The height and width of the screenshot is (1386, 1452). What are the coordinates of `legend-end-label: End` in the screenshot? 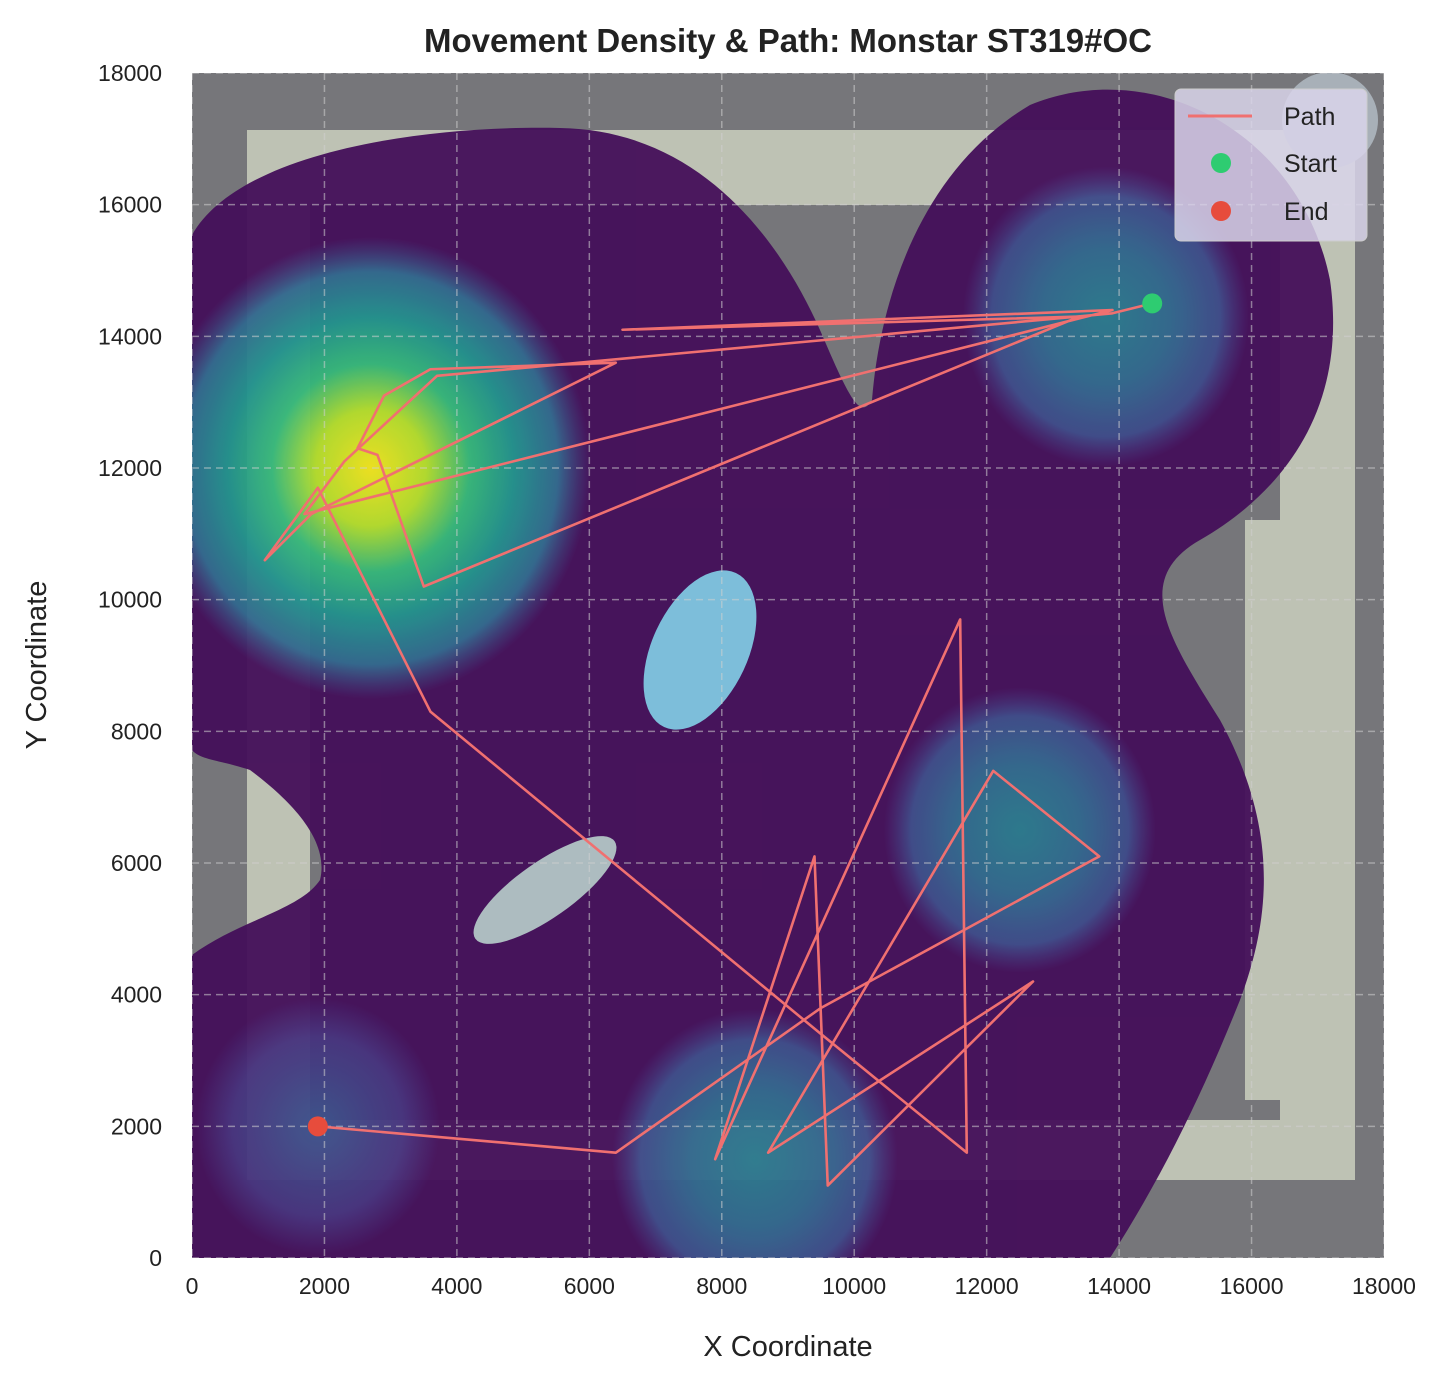 It's located at (1306, 212).